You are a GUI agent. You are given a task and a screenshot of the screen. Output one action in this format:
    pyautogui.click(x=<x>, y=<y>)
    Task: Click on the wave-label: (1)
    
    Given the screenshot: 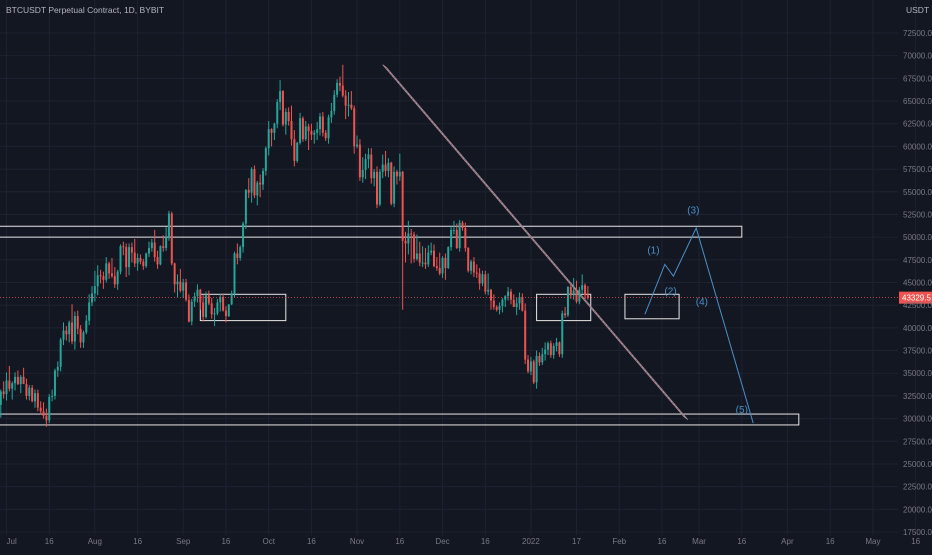 What is the action you would take?
    pyautogui.click(x=653, y=250)
    